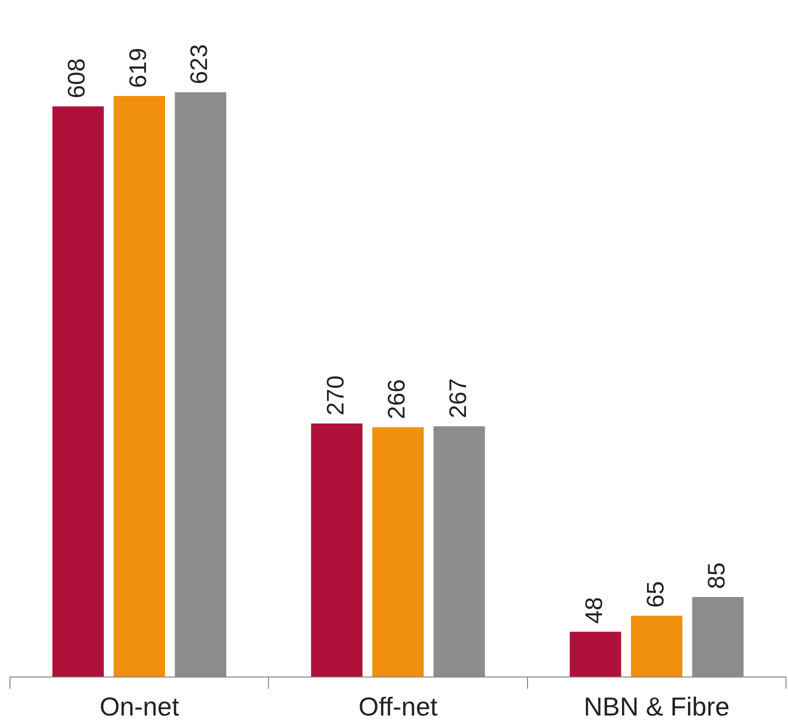 This screenshot has width=788, height=728. Describe the element at coordinates (200, 64) in the screenshot. I see `data-label: 623` at that location.